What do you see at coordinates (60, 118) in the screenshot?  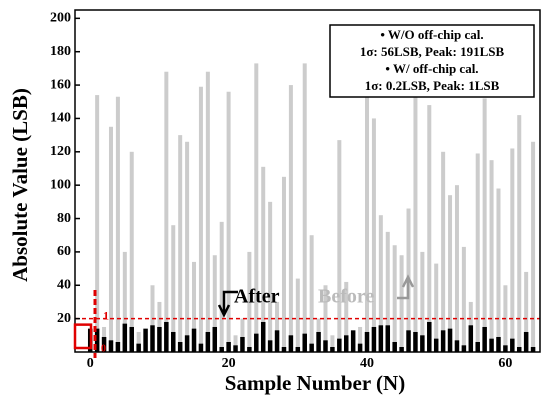 I see `y-tick-label: 140` at bounding box center [60, 118].